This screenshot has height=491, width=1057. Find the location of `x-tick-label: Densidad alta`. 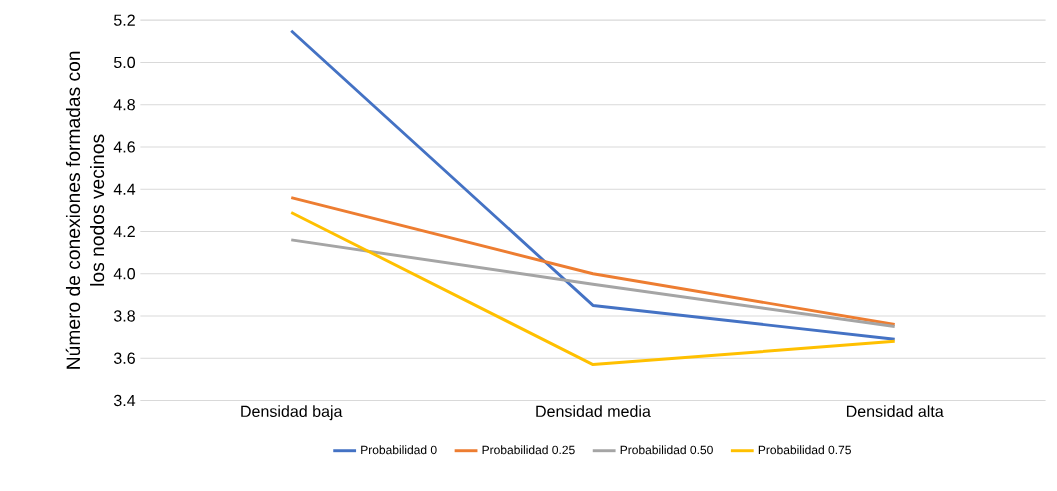

x-tick-label: Densidad alta is located at coordinates (895, 411).